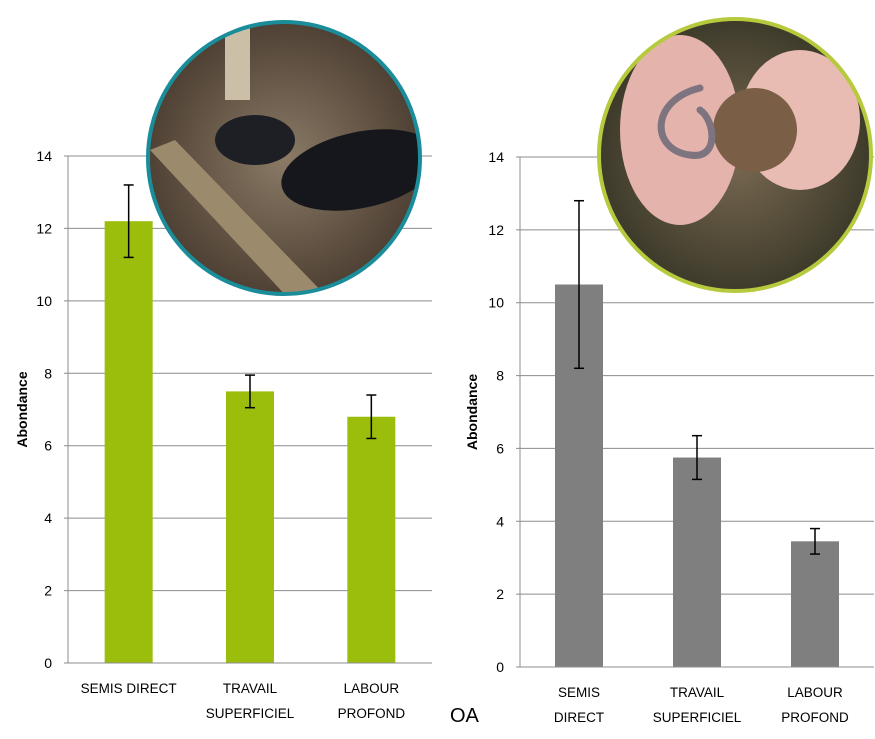  Describe the element at coordinates (237, 61) in the screenshot. I see `stick` at that location.